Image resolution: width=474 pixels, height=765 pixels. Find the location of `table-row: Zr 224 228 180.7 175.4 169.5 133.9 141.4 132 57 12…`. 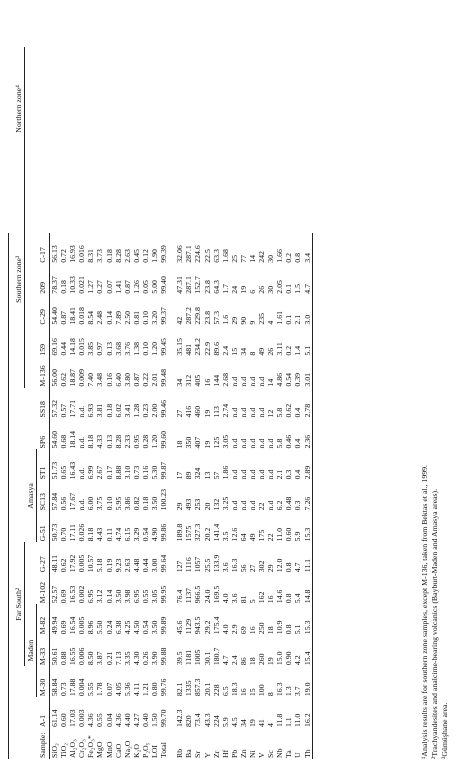

table-row: Zr 224 228 180.7 175.4 169.5 133.9 141.4 132 57 12… is located at coordinates (216, 403).